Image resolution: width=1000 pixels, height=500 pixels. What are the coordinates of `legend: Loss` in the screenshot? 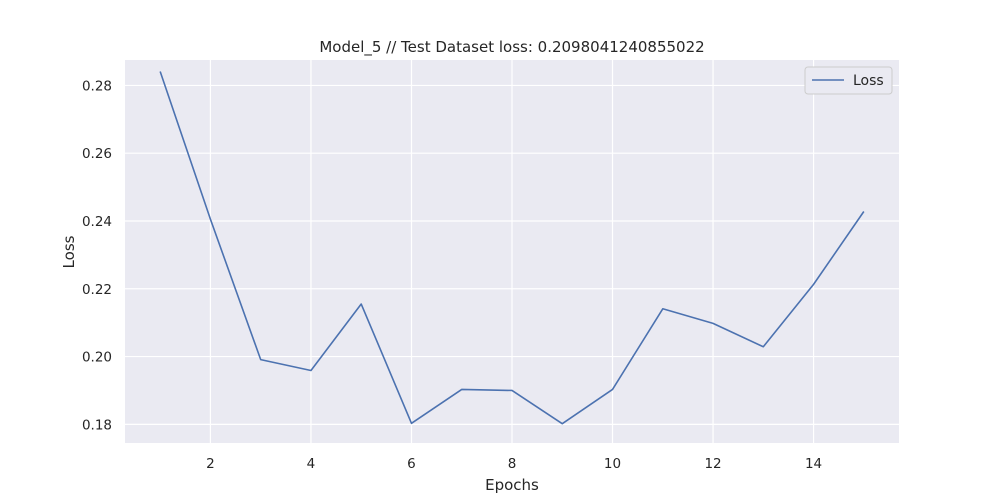 It's located at (848, 80).